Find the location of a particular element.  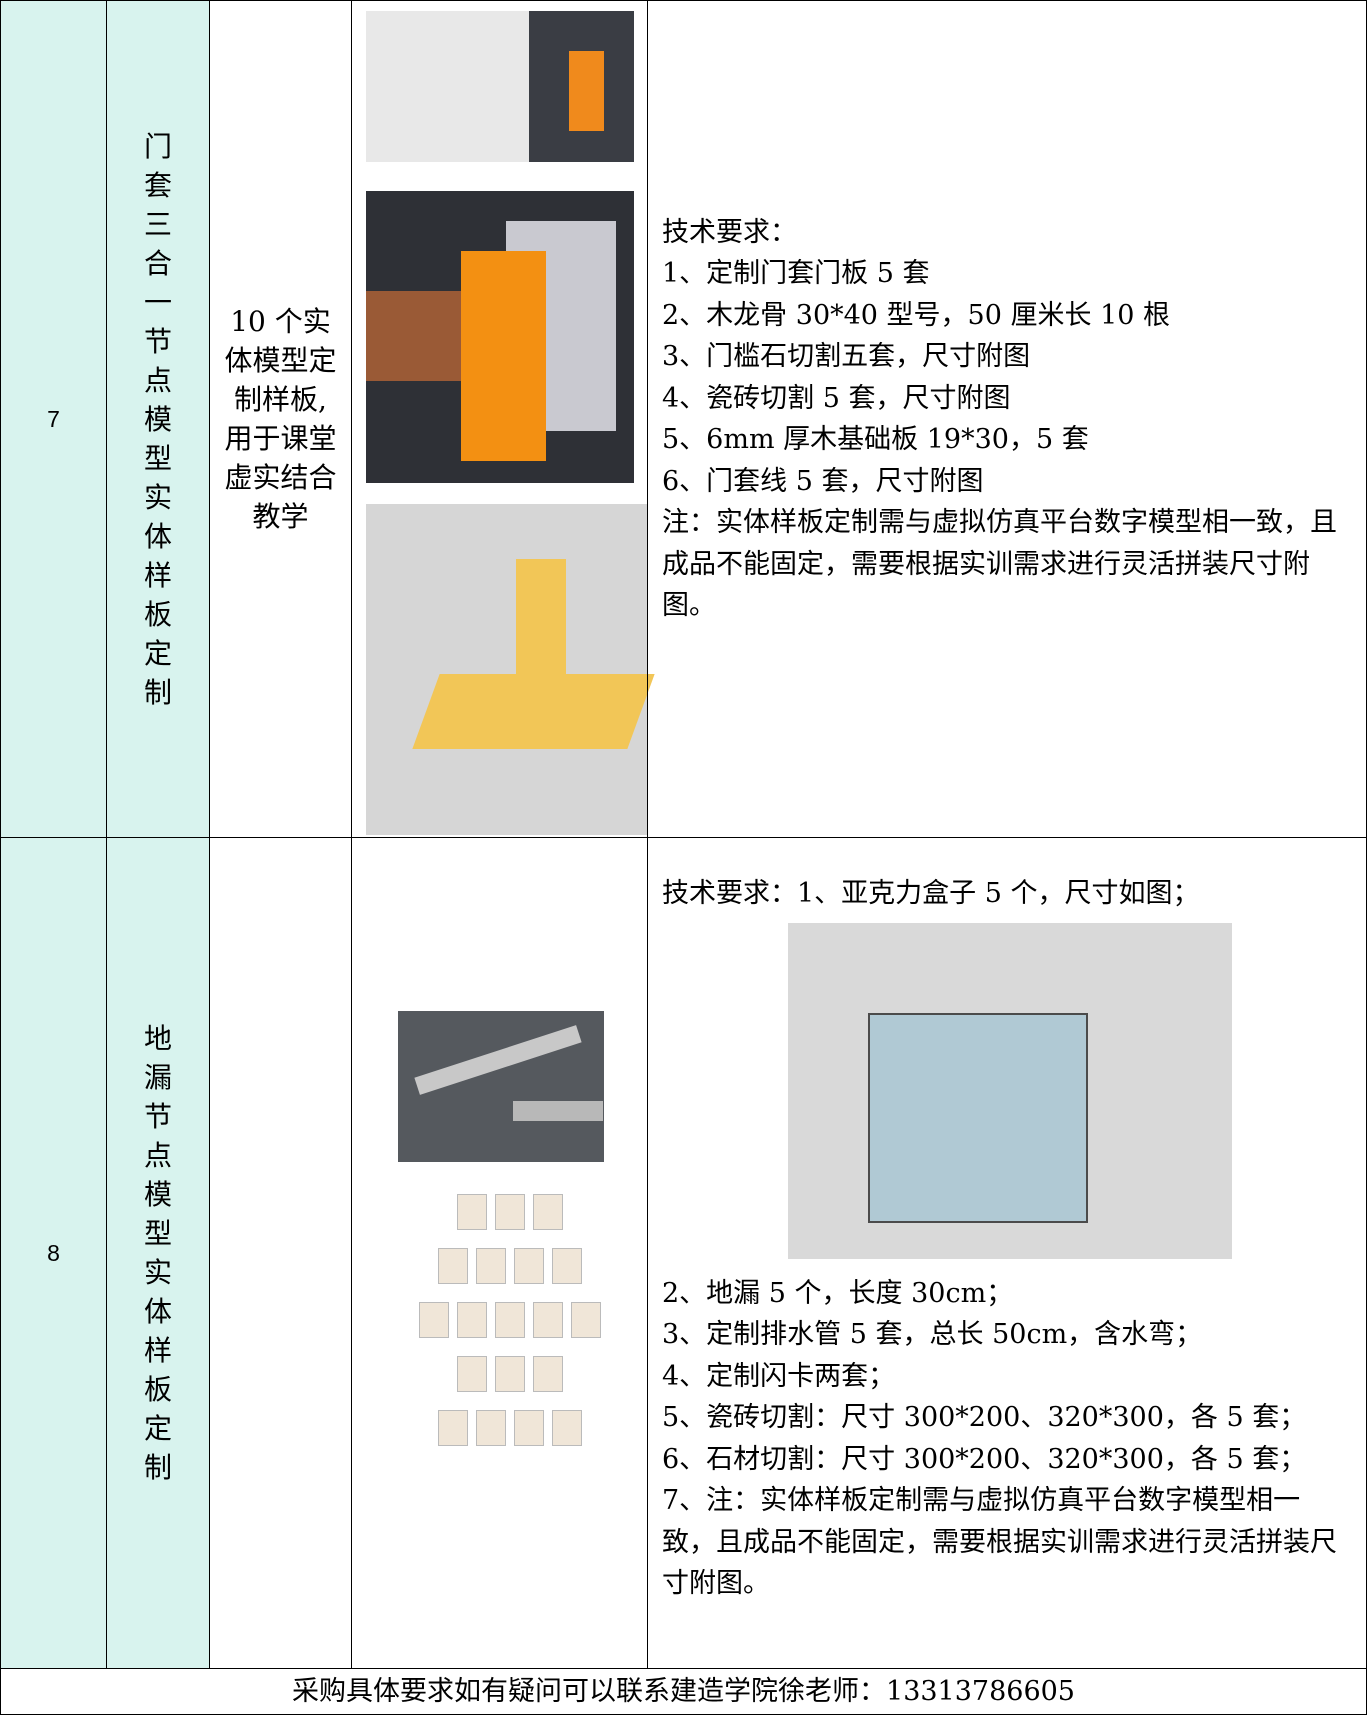

acrylic-box-drawing is located at coordinates (1010, 1090).